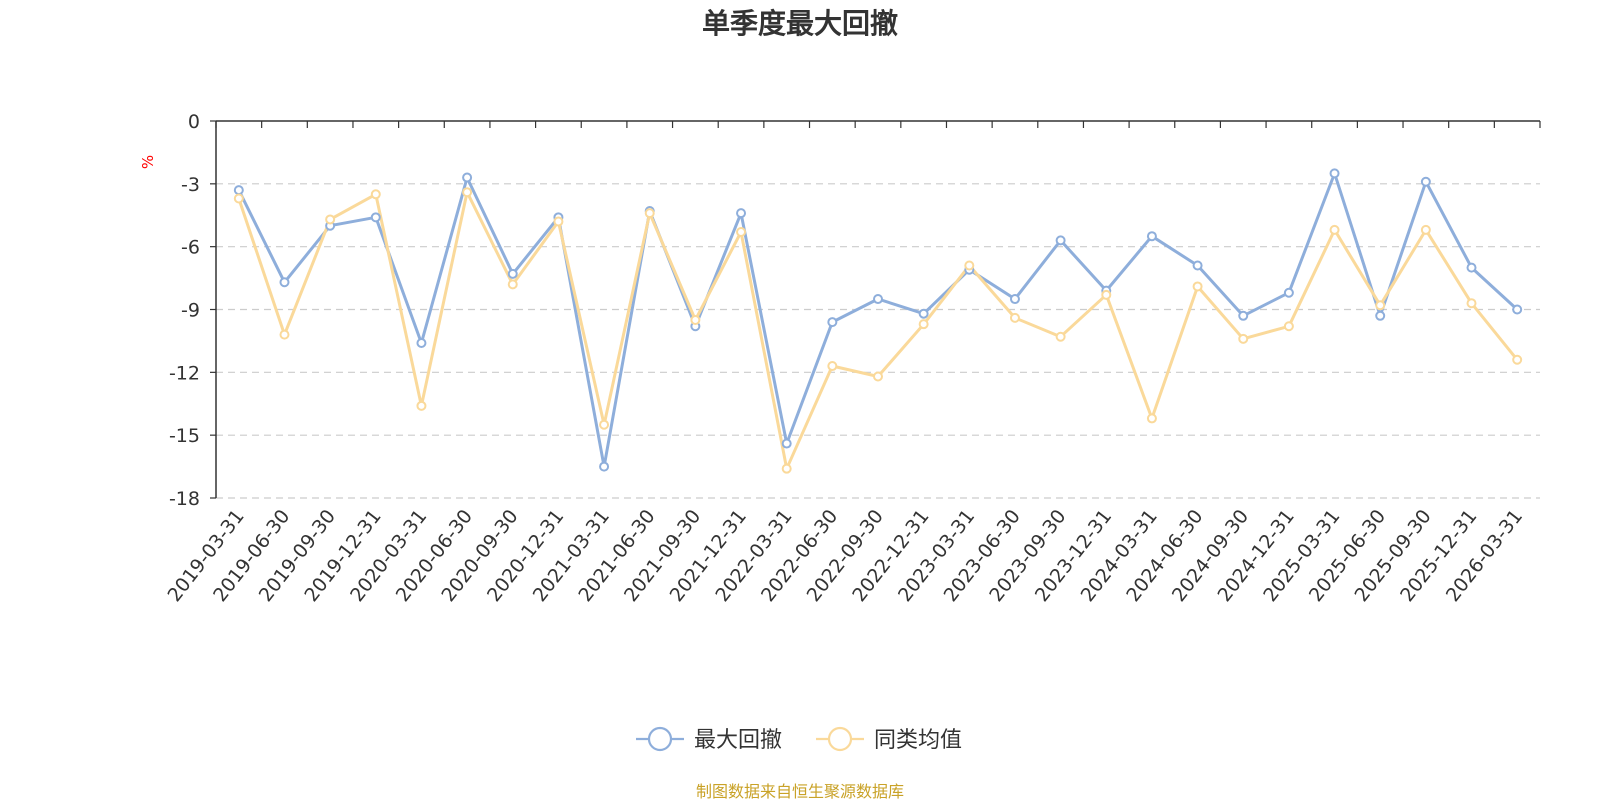  What do you see at coordinates (190, 311) in the screenshot?
I see `y-tick-label: -9` at bounding box center [190, 311].